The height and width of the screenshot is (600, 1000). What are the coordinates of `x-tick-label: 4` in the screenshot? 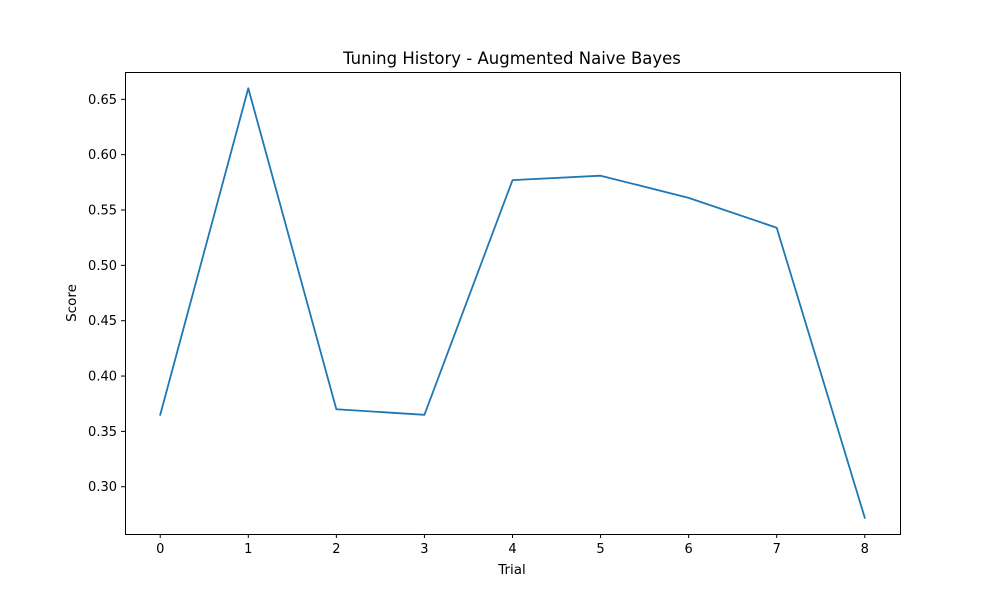 It's located at (512, 549).